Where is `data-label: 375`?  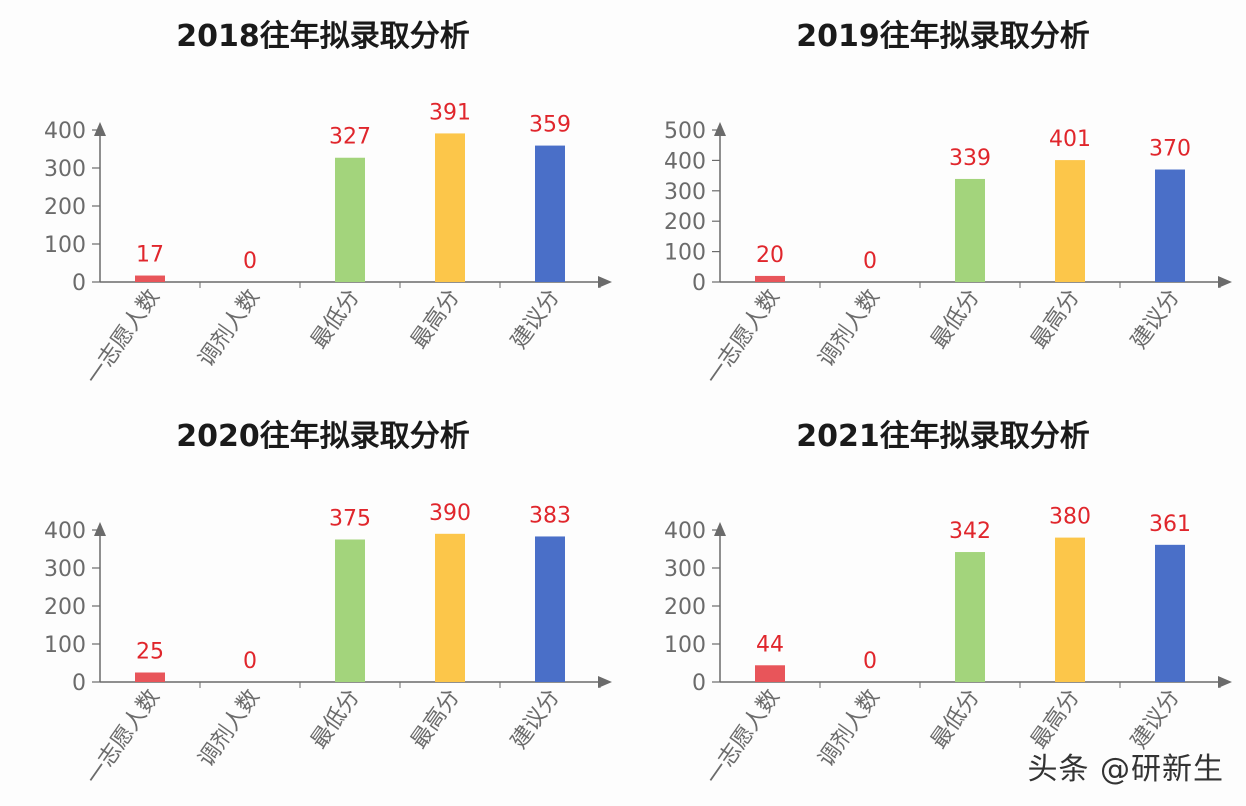 data-label: 375 is located at coordinates (350, 519).